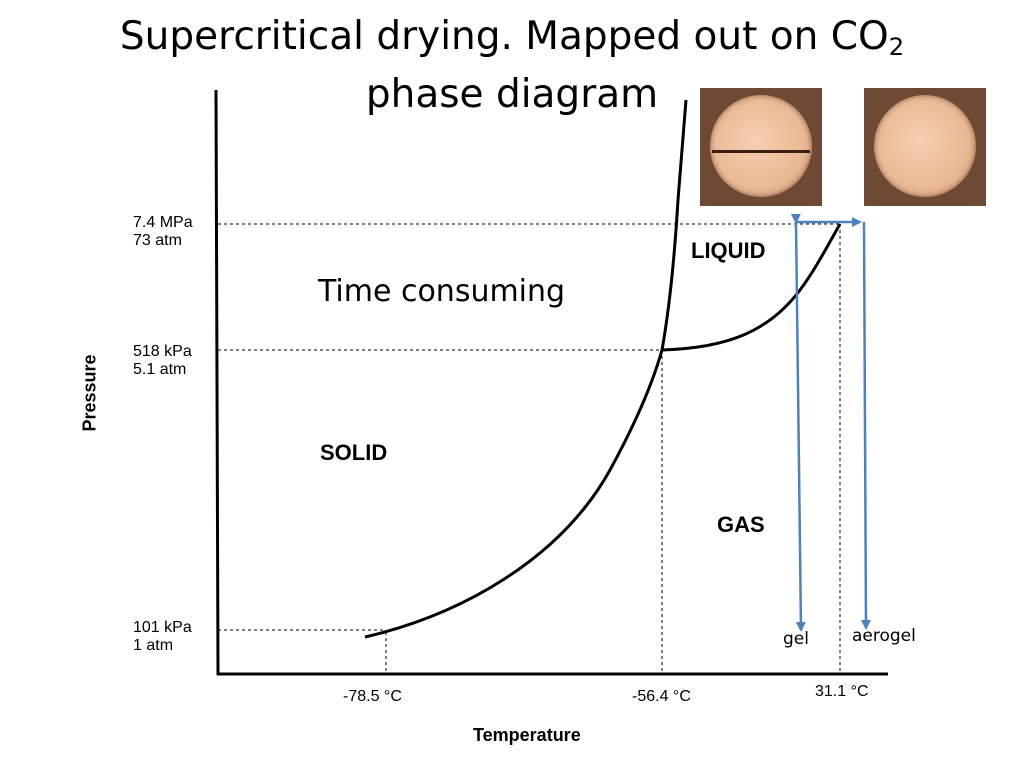  Describe the element at coordinates (89, 393) in the screenshot. I see `y-axis-title: Pressure` at that location.